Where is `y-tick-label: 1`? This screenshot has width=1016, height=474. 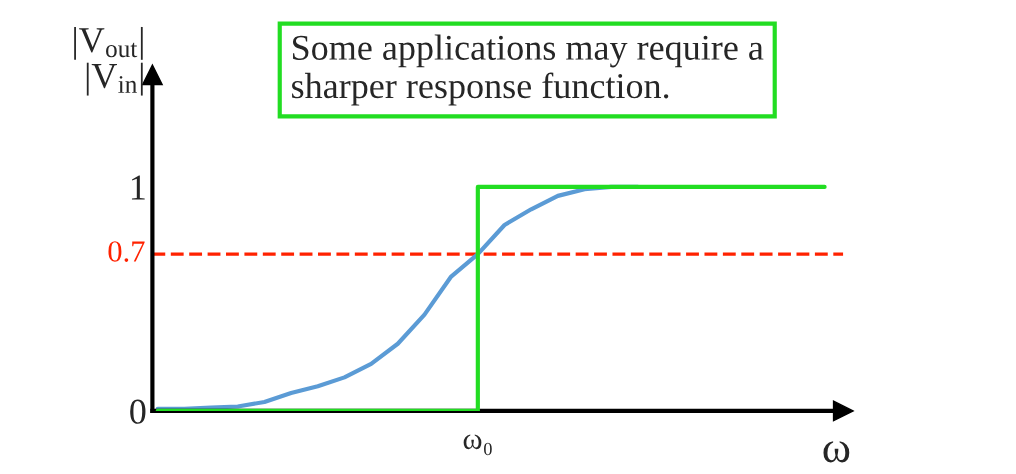 y-tick-label: 1 is located at coordinates (138, 187).